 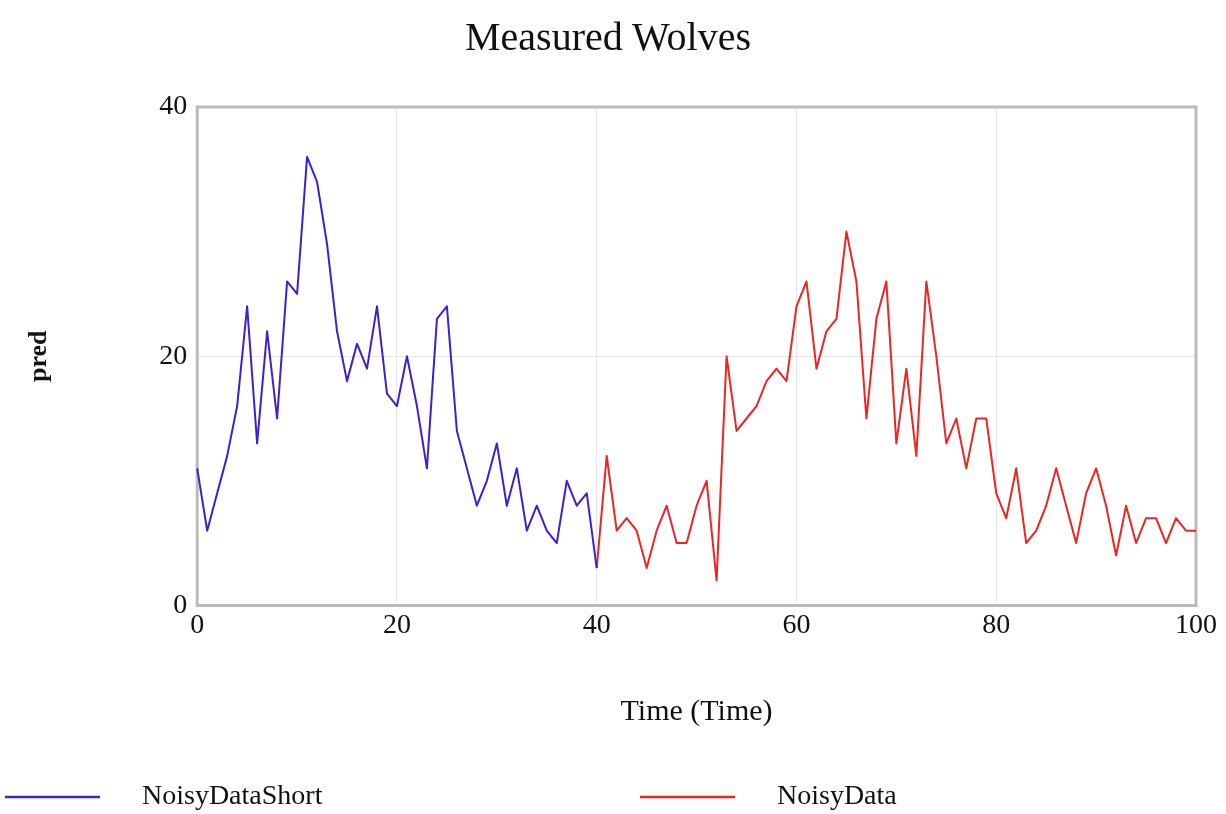 I want to click on x-tick-label: 20, so click(x=396, y=623).